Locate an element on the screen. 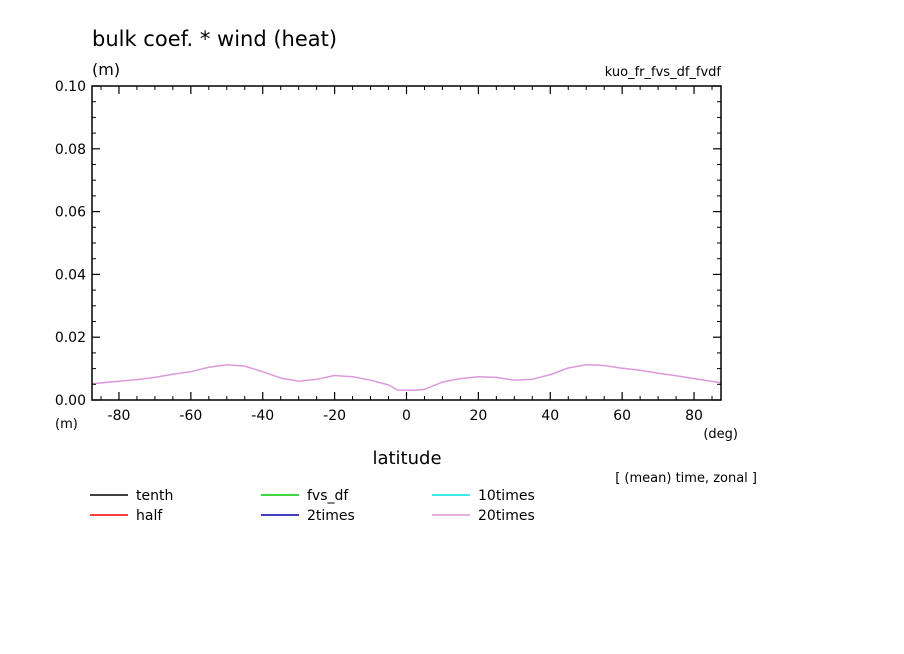  x-tick-label: -20 is located at coordinates (334, 416).